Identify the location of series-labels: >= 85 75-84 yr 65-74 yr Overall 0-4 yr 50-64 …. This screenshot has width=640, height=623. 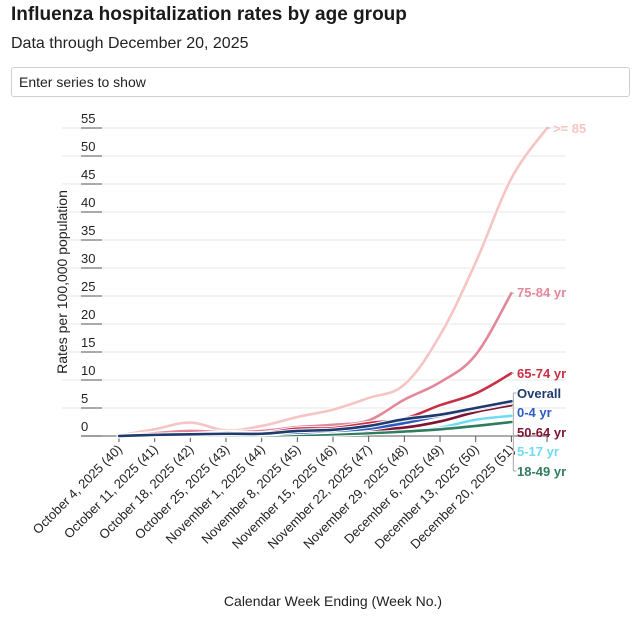
(548, 300).